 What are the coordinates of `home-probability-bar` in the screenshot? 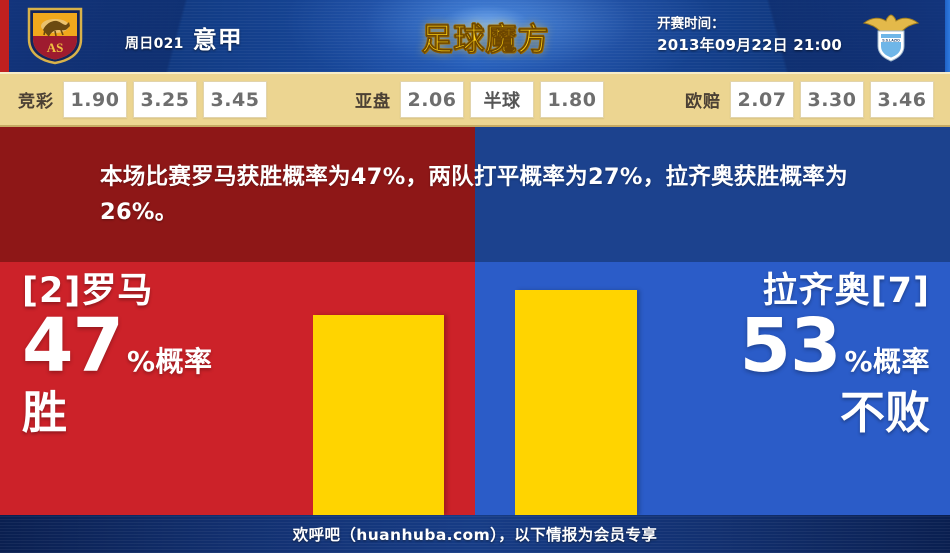 It's located at (378, 415).